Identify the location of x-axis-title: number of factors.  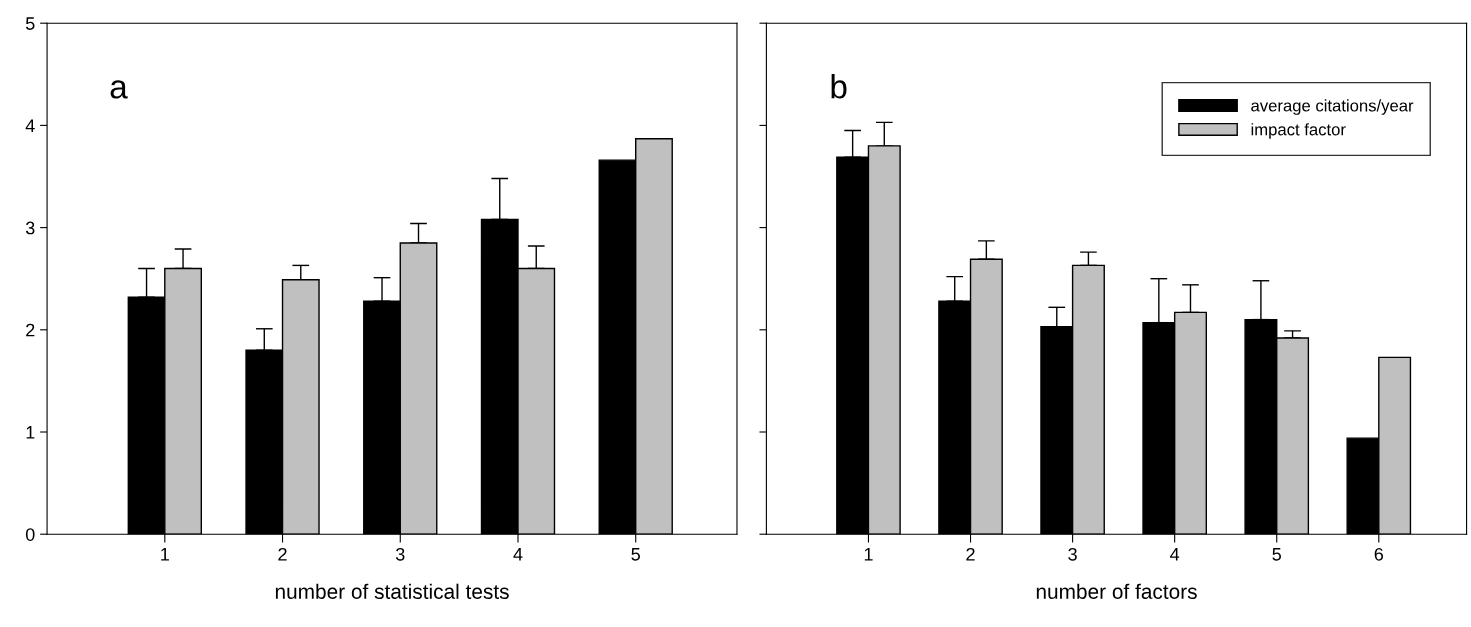
(1116, 591).